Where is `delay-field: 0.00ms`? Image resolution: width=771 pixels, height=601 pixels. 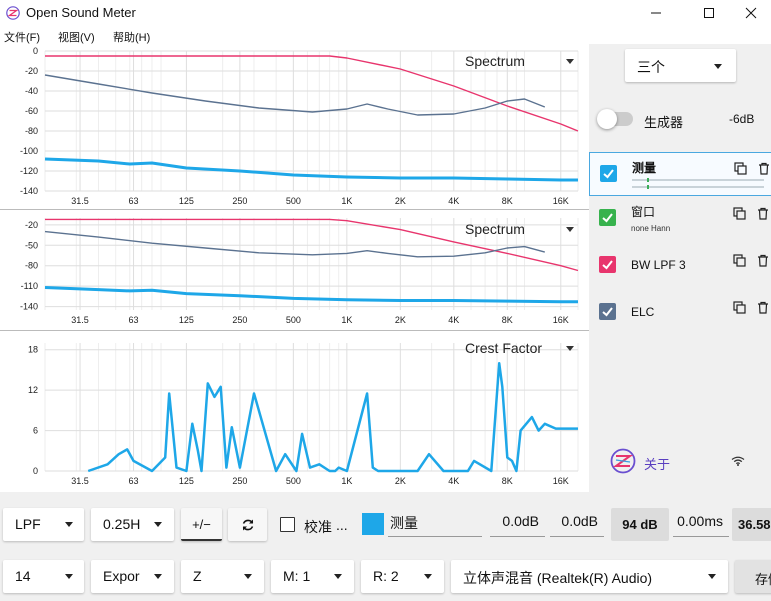 delay-field: 0.00ms is located at coordinates (701, 522).